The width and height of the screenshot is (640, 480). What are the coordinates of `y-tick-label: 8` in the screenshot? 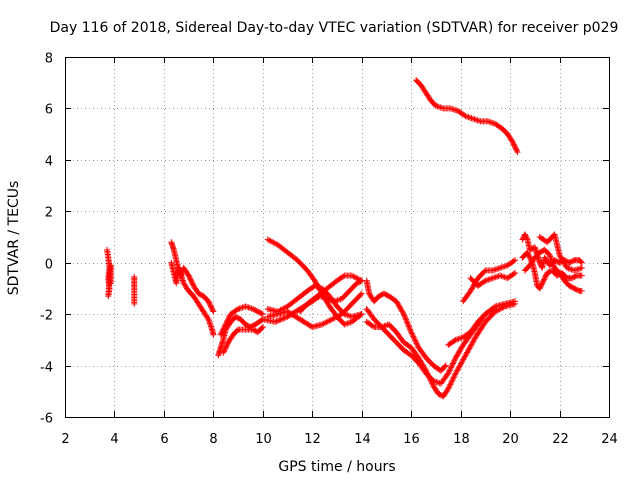 It's located at (49, 59).